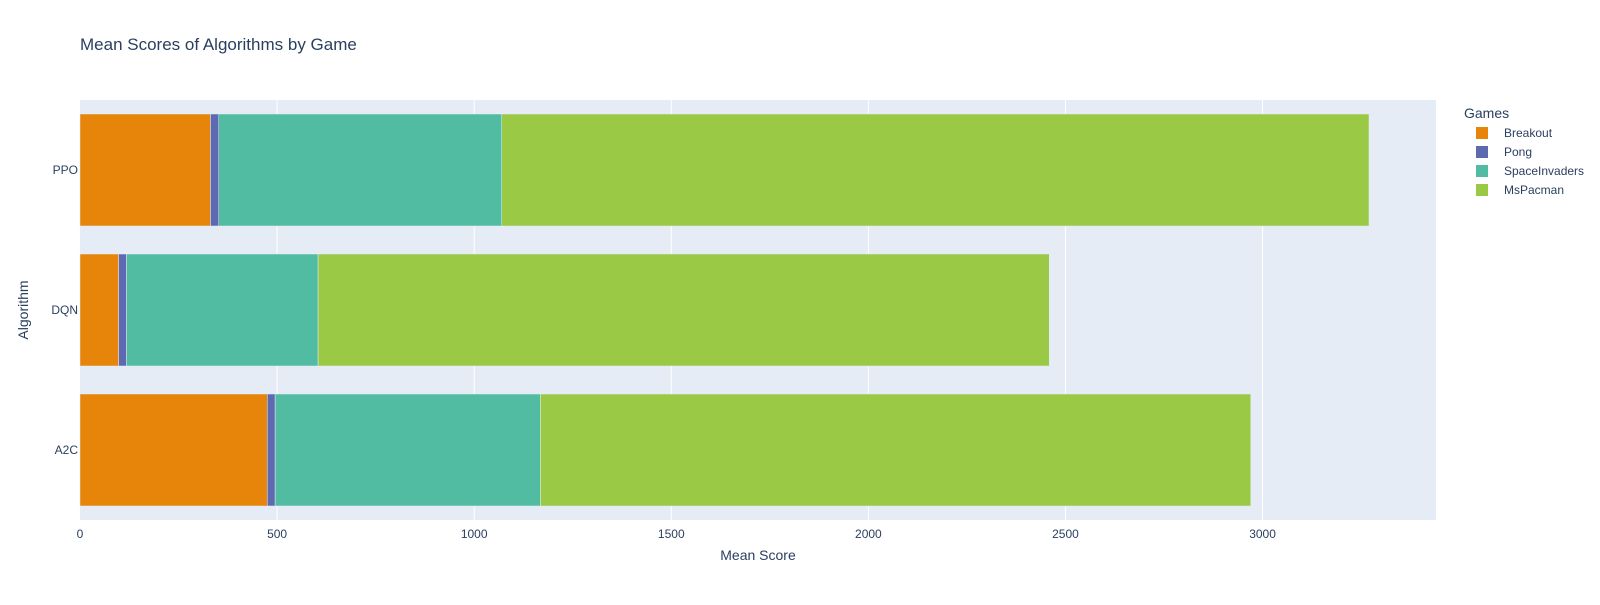 The width and height of the screenshot is (1600, 605). I want to click on bar-breakout-dqn, so click(99, 310).